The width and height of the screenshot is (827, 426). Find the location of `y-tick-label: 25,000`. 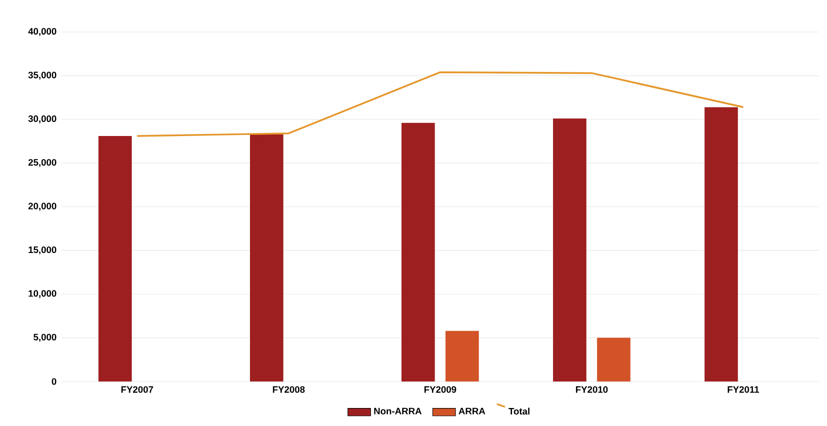

y-tick-label: 25,000 is located at coordinates (42, 163).